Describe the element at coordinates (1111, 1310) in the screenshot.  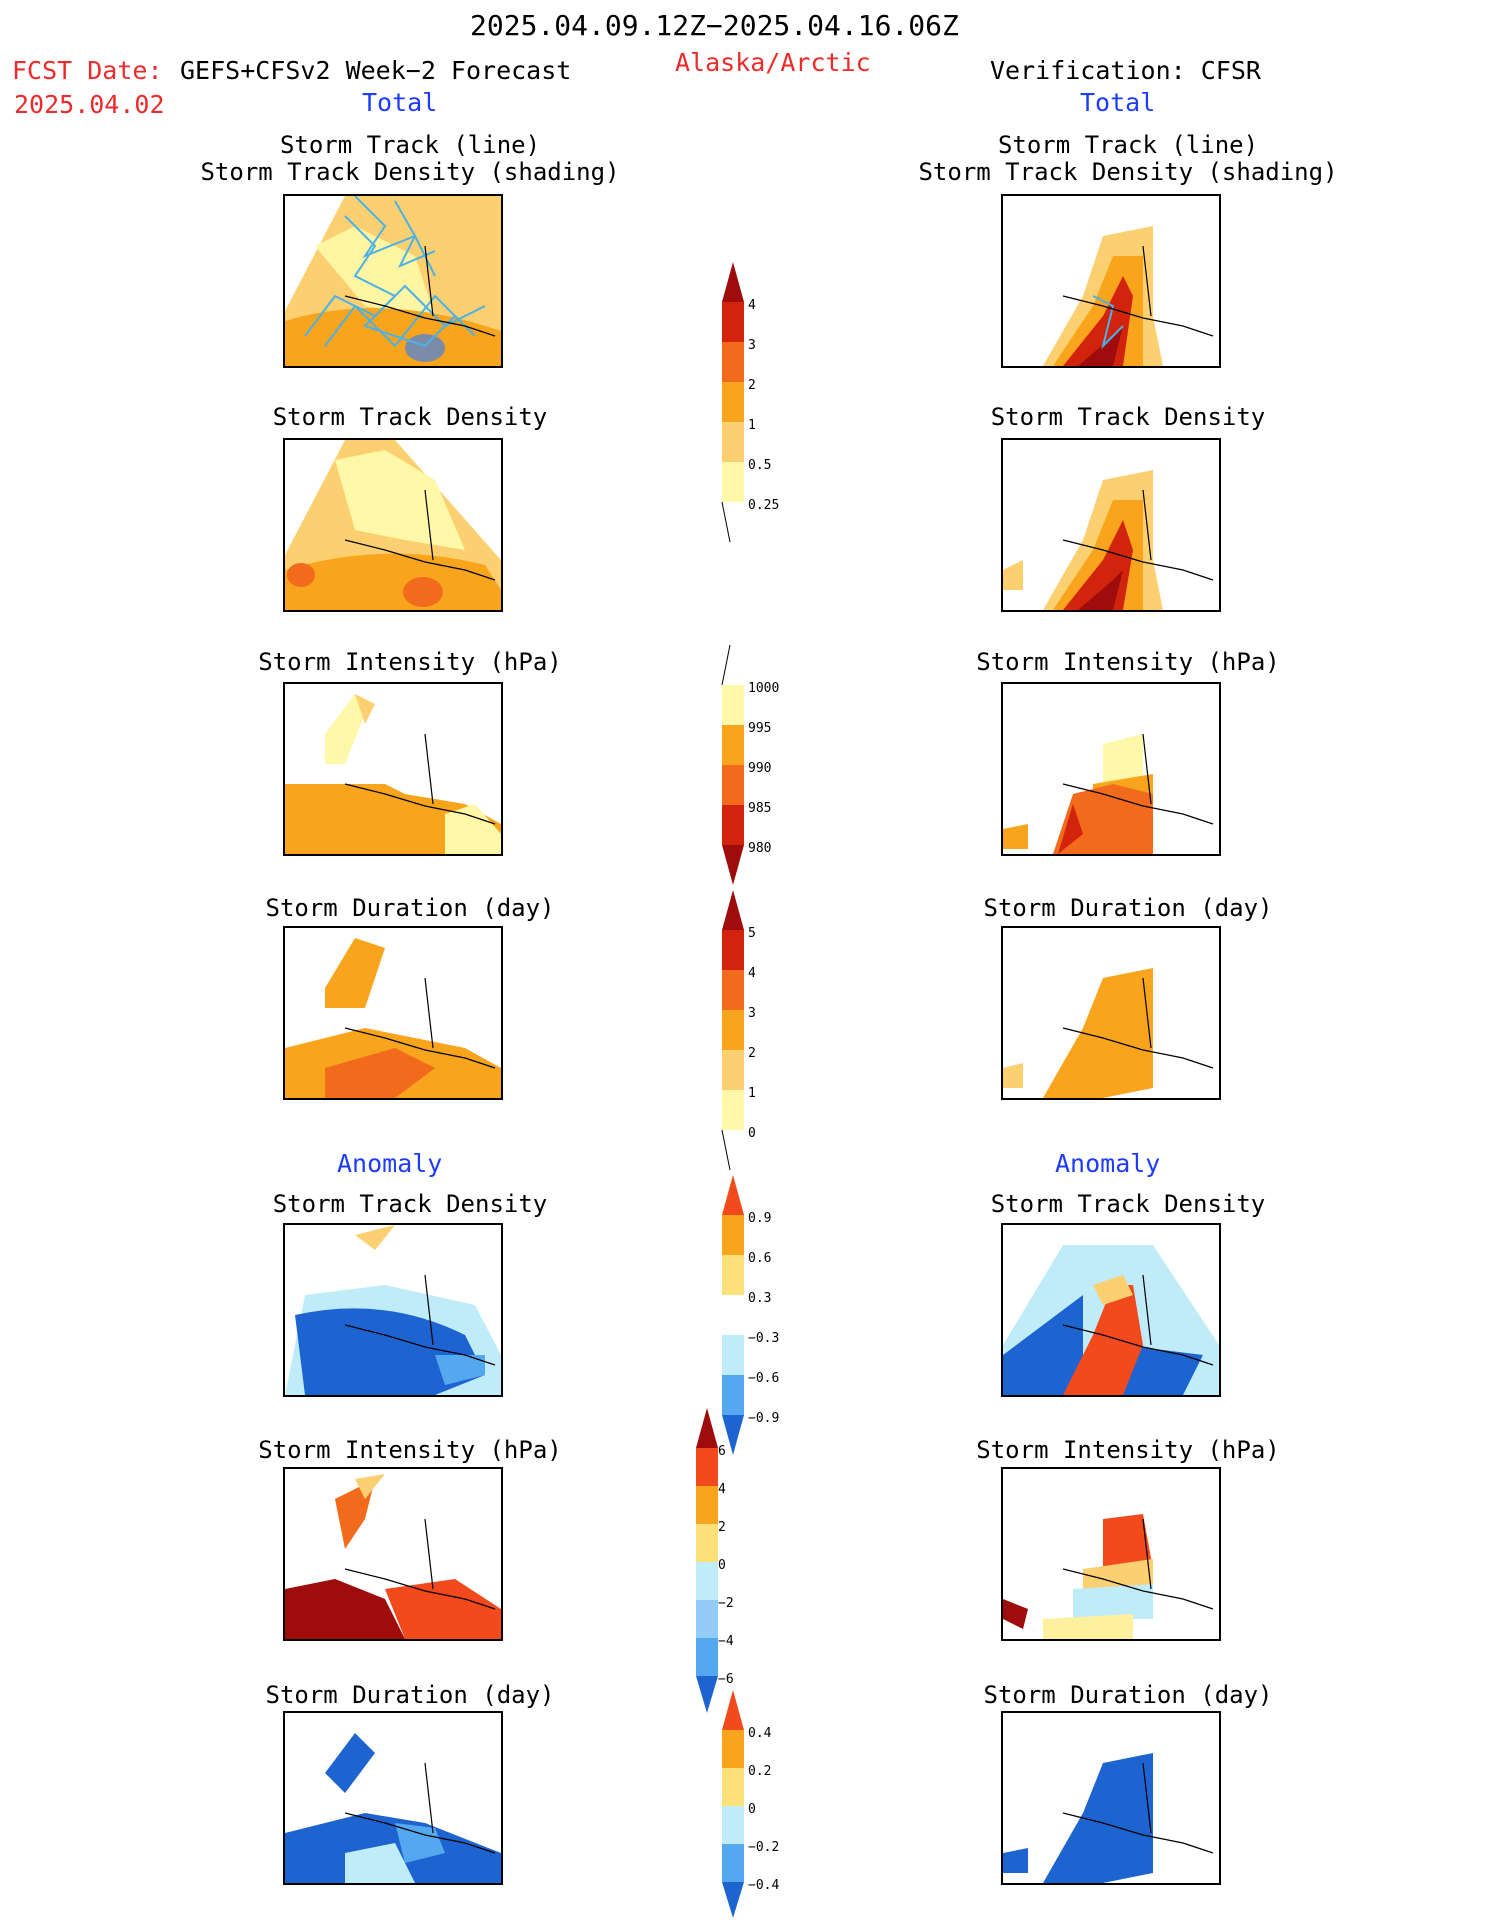
I see `map-verification-density-anomaly` at that location.